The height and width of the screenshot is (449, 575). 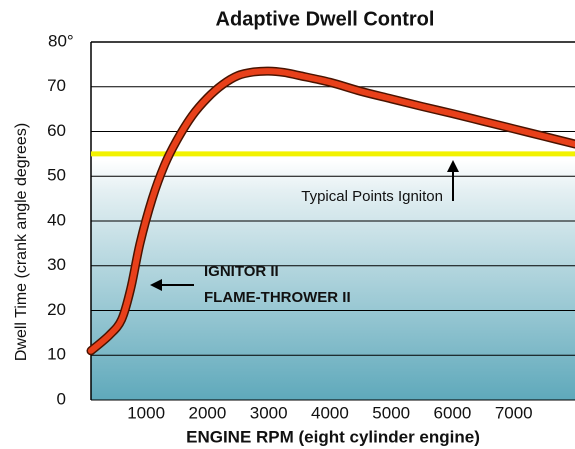 I want to click on x-tick-label: 6000, so click(x=453, y=412).